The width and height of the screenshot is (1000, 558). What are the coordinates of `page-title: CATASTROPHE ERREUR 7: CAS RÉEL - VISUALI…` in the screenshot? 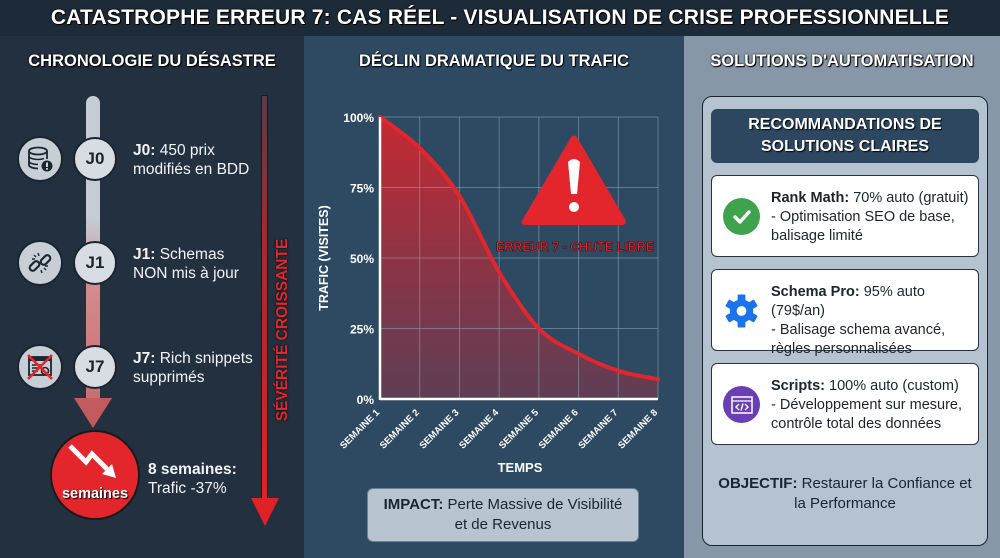 It's located at (500, 18).